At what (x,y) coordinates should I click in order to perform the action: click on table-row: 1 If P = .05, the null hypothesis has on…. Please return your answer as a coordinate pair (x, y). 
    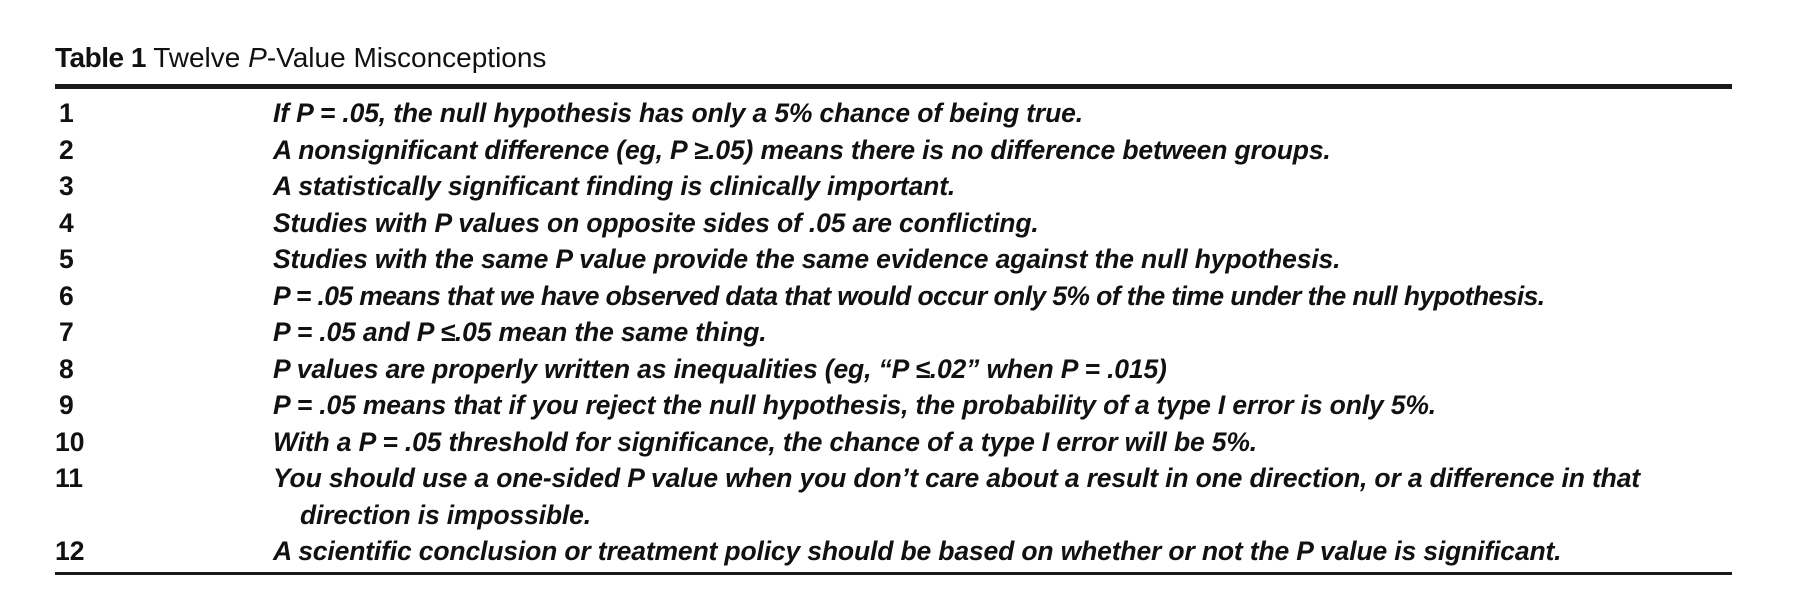
    Looking at the image, I should click on (893, 113).